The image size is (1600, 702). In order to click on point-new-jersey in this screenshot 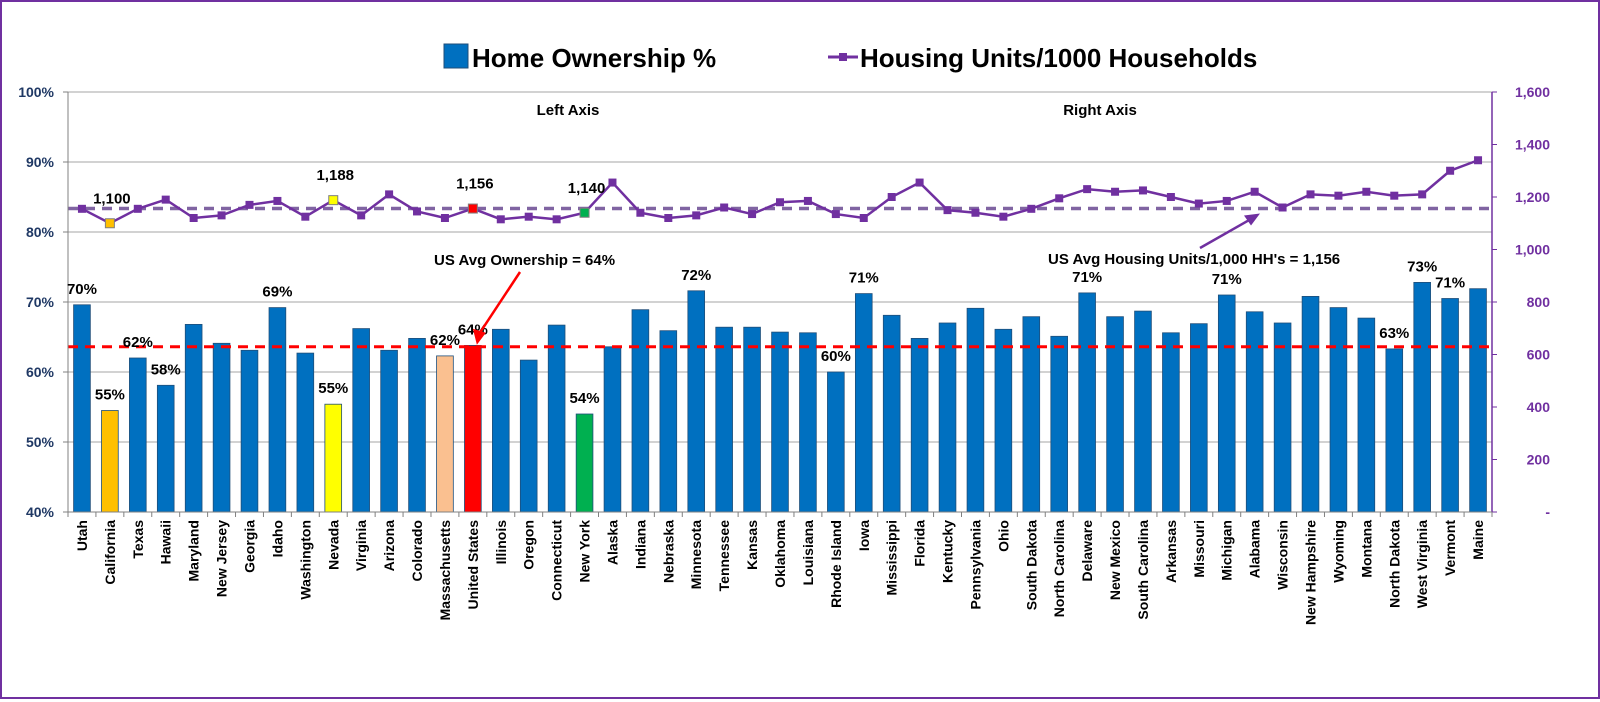, I will do `click(221, 215)`.